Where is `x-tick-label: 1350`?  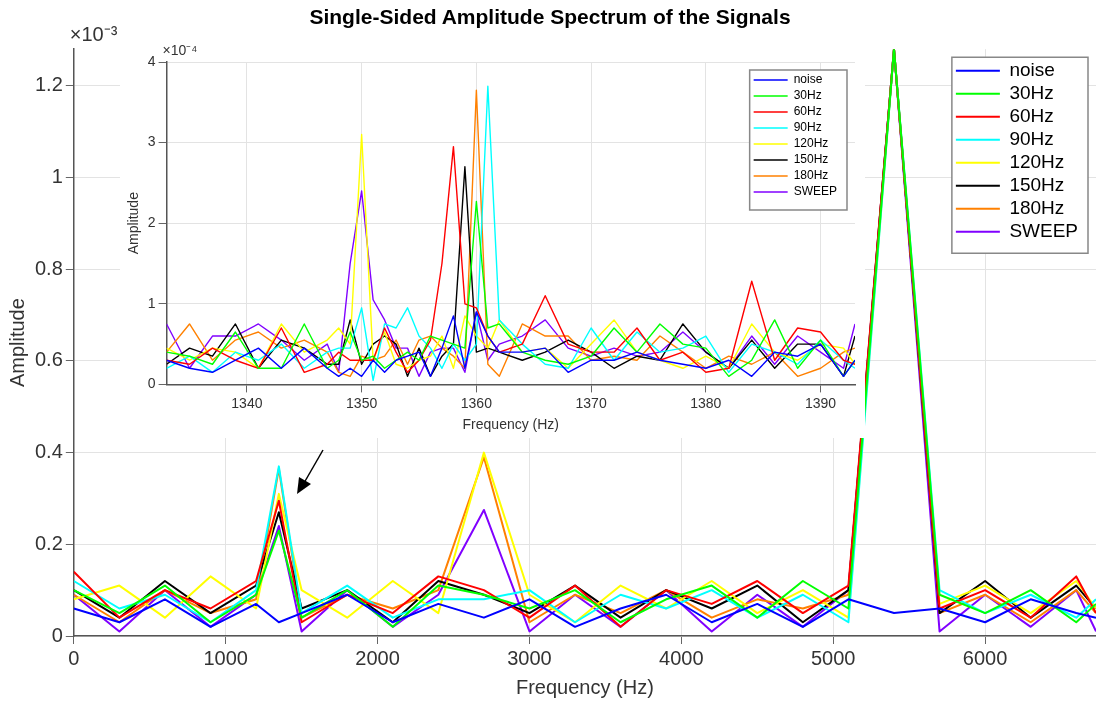
x-tick-label: 1350 is located at coordinates (362, 402).